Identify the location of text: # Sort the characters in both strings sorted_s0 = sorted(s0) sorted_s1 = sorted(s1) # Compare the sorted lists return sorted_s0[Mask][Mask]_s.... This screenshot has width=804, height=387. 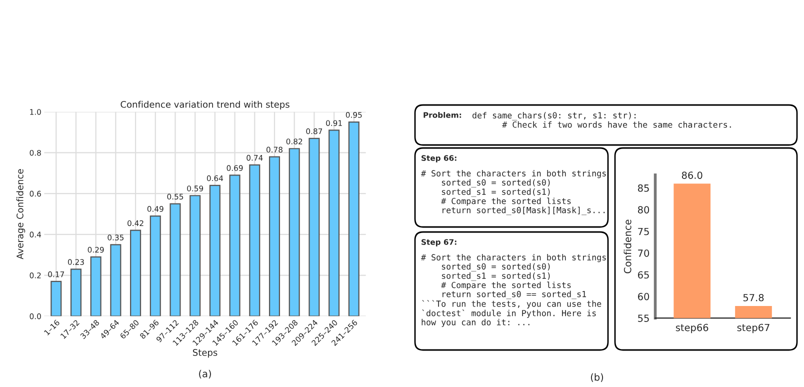
(513, 193).